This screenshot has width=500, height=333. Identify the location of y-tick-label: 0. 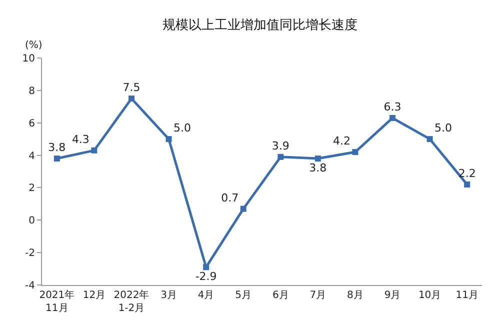
(31, 221).